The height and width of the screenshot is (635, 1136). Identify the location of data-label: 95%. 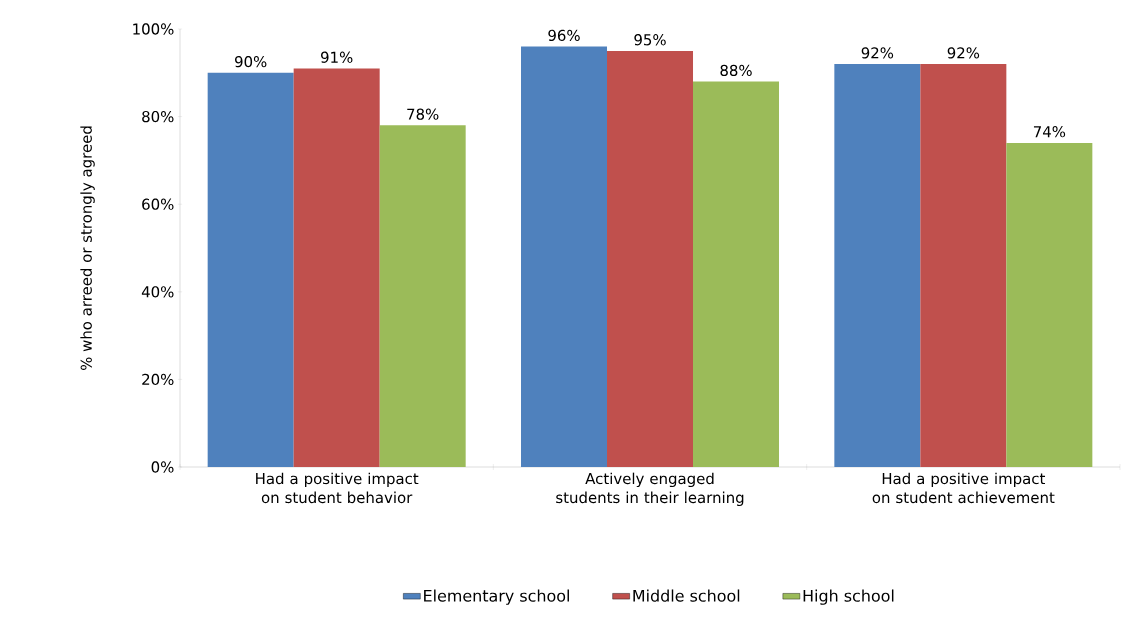
(650, 40).